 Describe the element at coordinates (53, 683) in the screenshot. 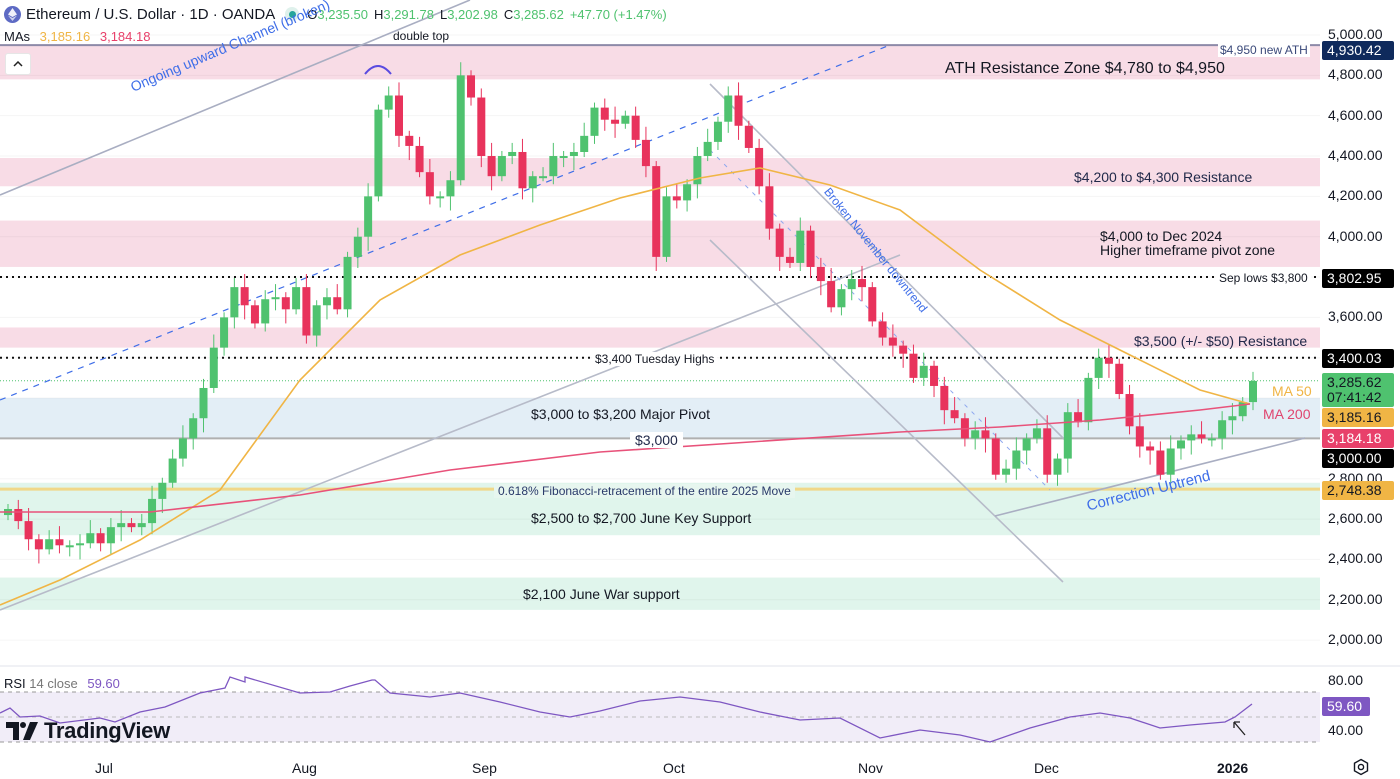

I see `rsi-params: 14 close` at that location.